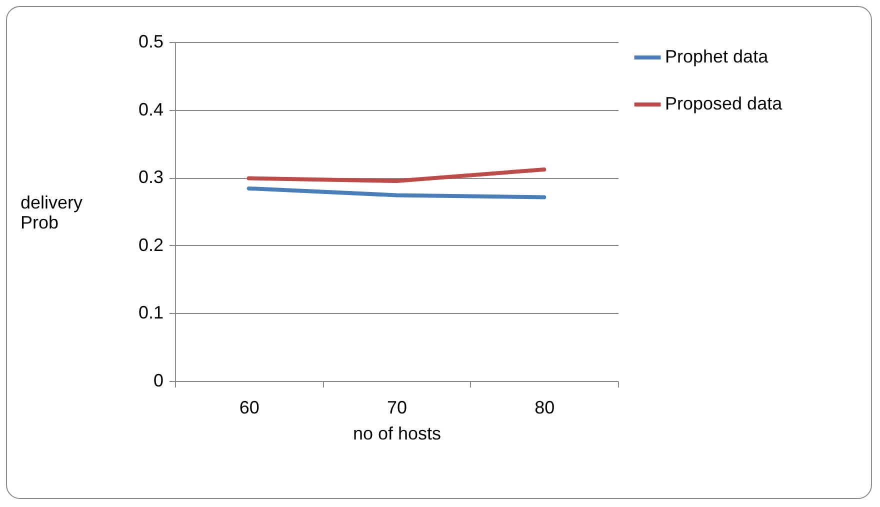  I want to click on legend-label: Proposed data, so click(724, 104).